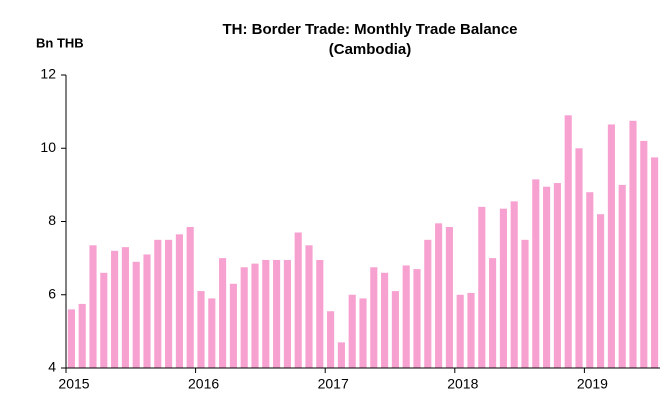  I want to click on x-tick-label: 2018, so click(462, 384).